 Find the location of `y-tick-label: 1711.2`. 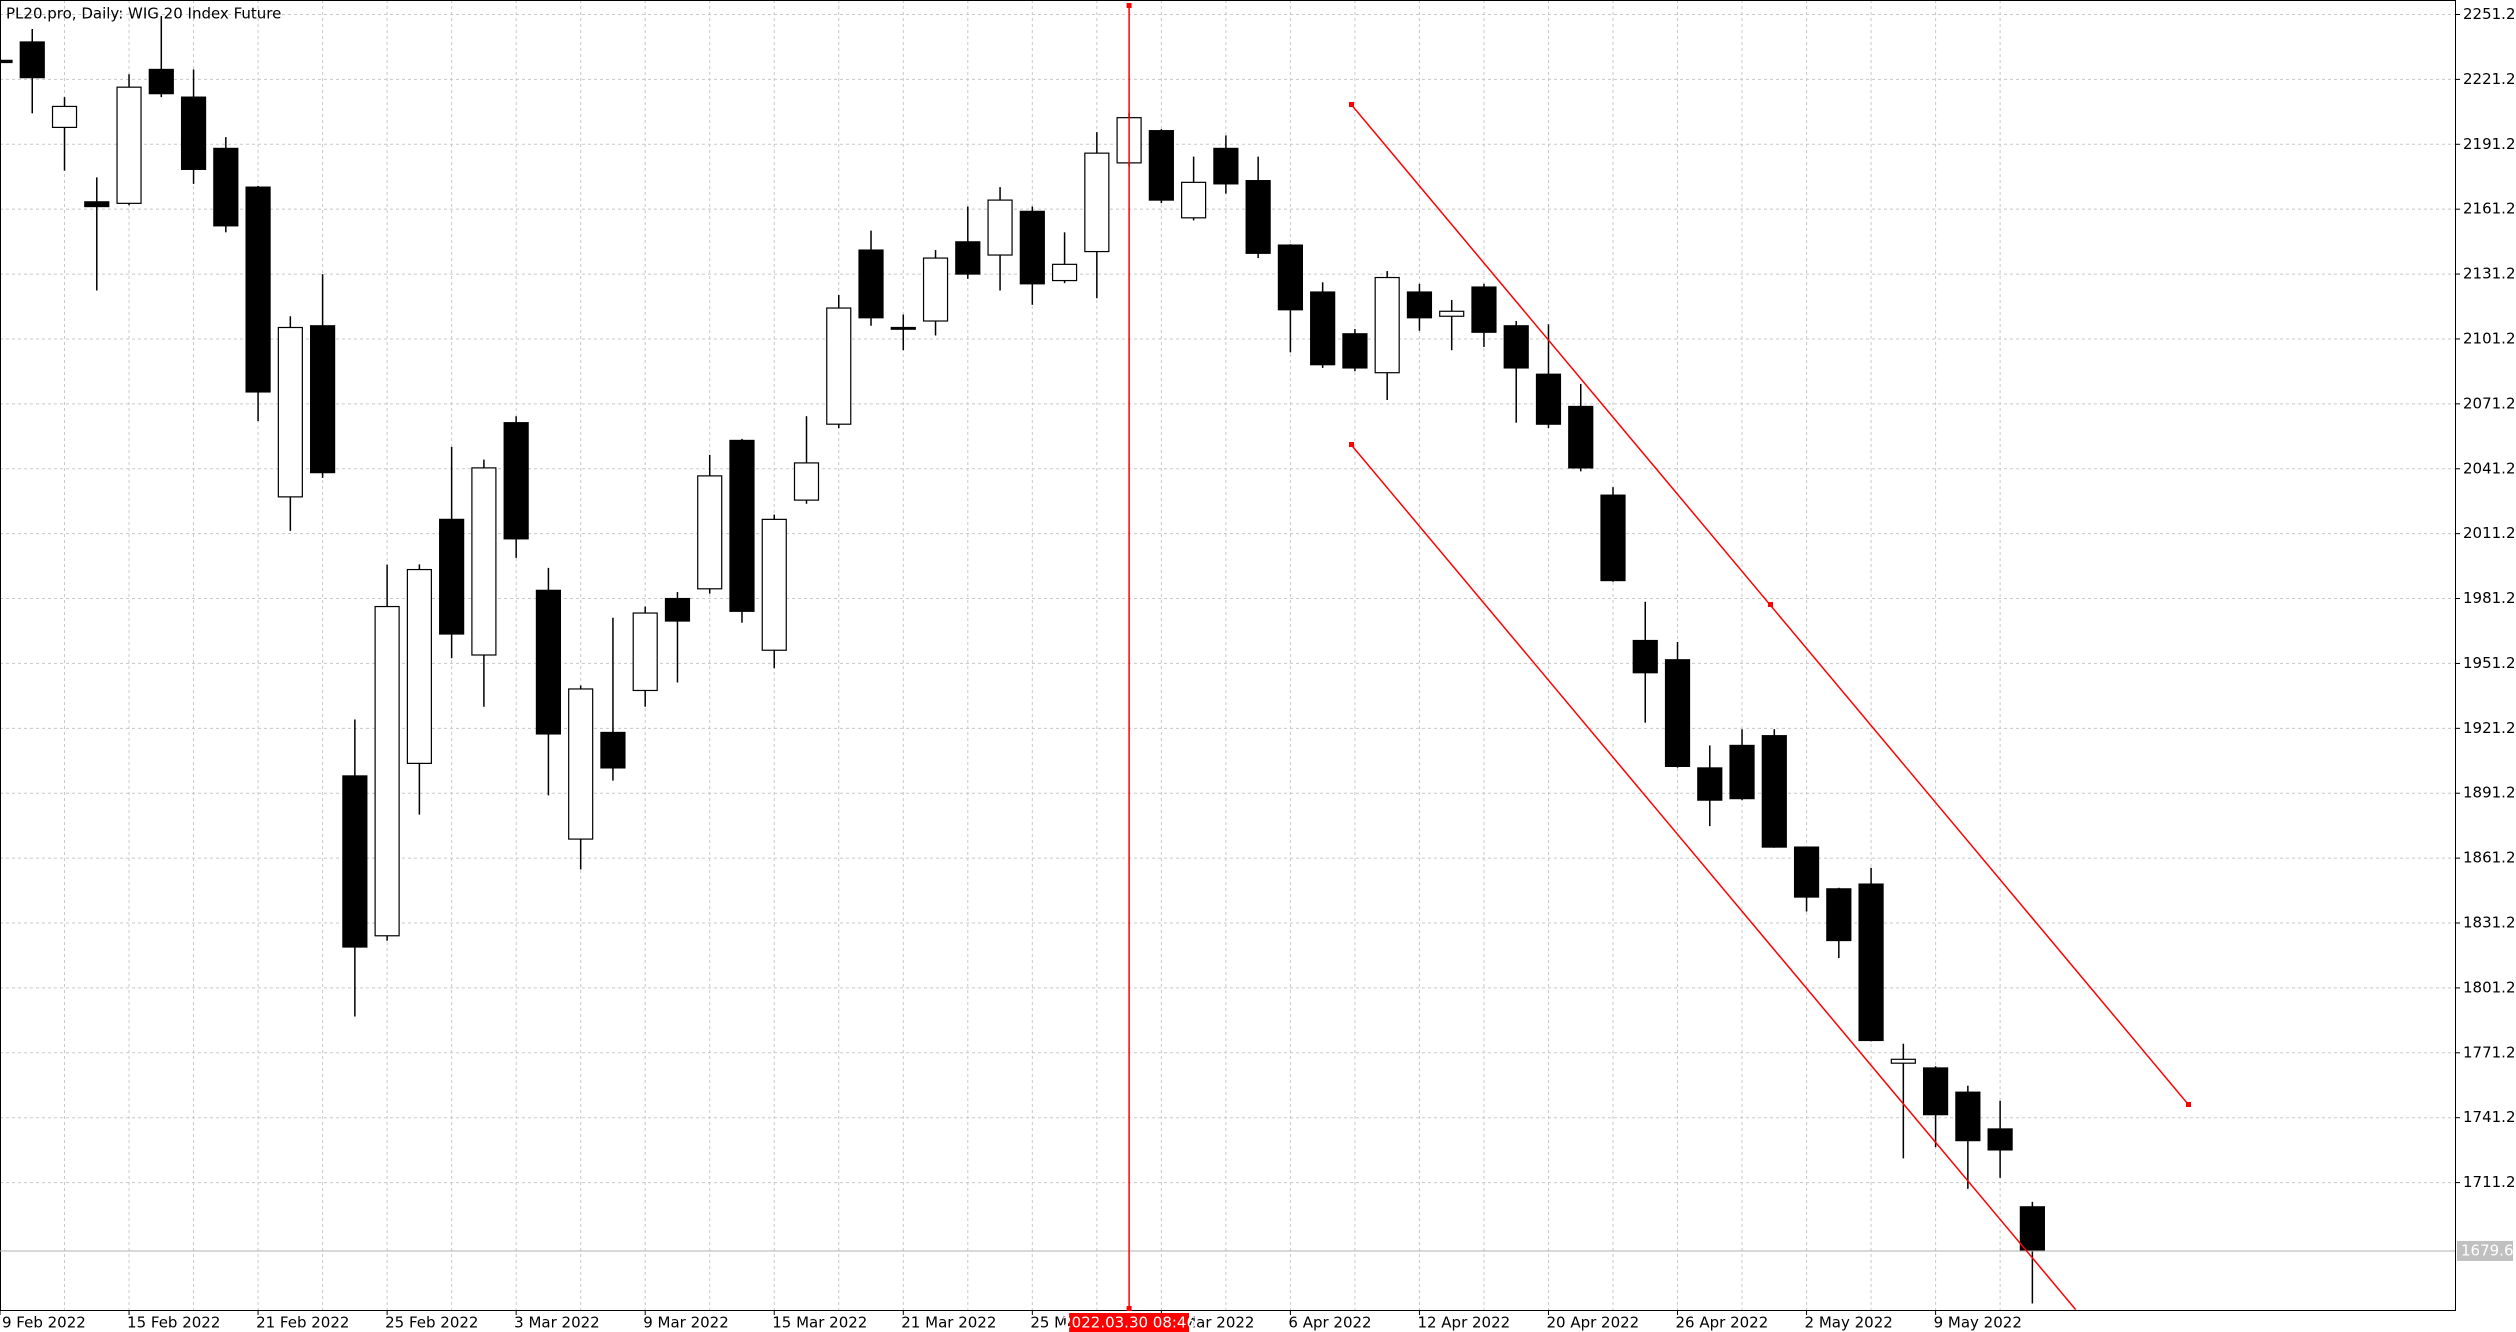

y-tick-label: 1711.2 is located at coordinates (2489, 1182).